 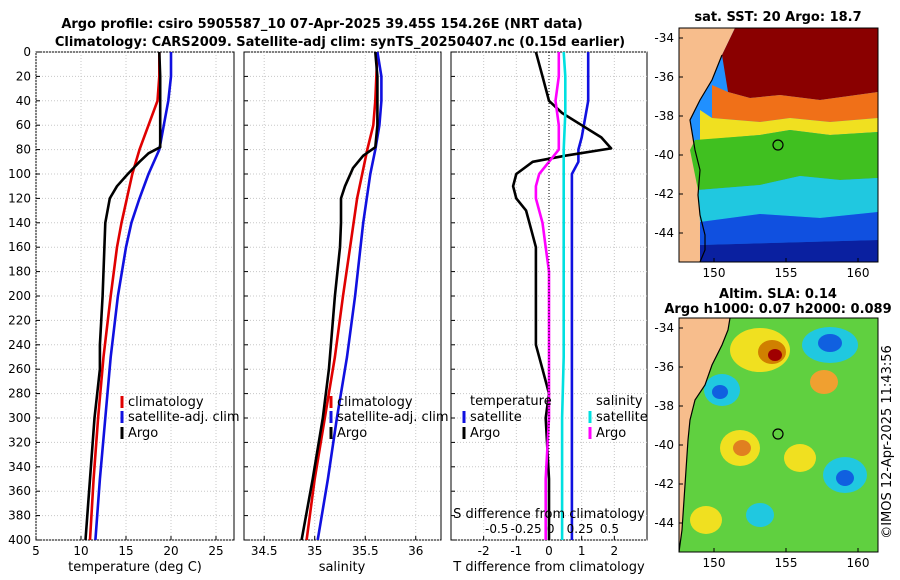 I want to click on depth-tick-label: 380, so click(x=19, y=516).